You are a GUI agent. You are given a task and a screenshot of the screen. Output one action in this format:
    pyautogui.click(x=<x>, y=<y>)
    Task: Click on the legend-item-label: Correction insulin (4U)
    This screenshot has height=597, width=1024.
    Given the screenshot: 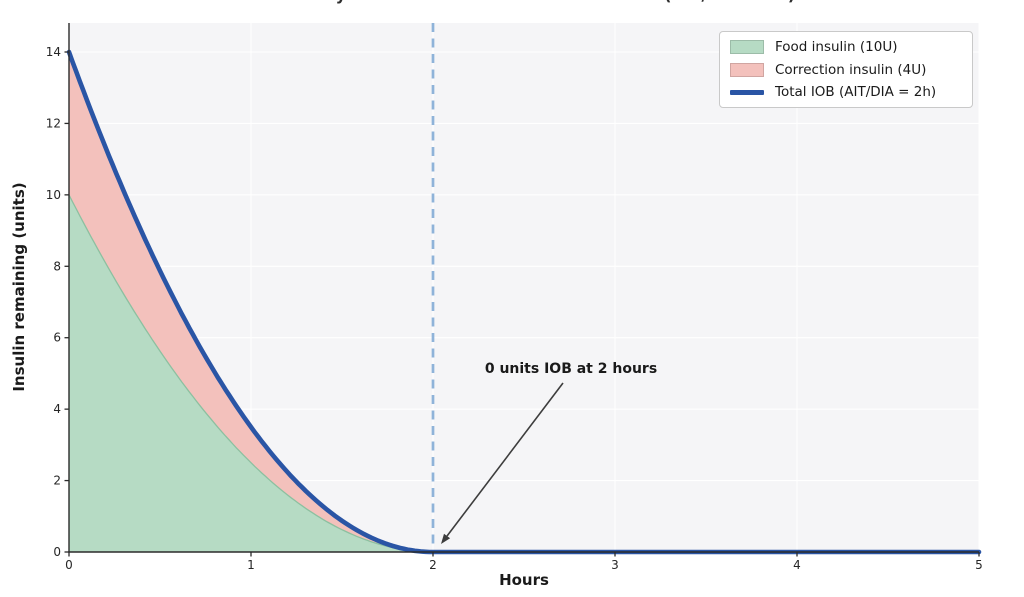 What is the action you would take?
    pyautogui.click(x=851, y=69)
    